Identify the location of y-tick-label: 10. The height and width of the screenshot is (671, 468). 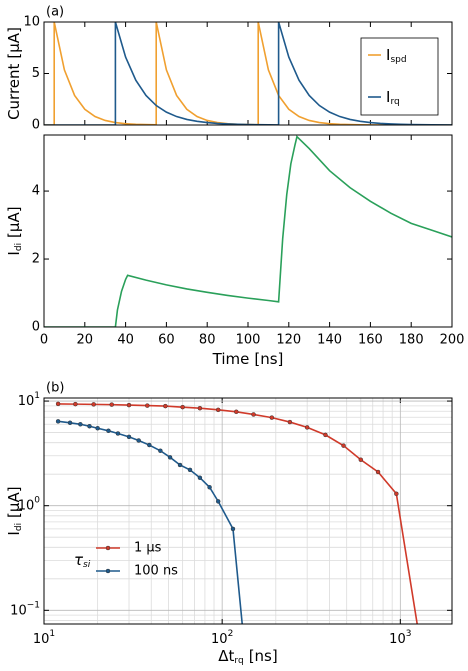
(31, 22).